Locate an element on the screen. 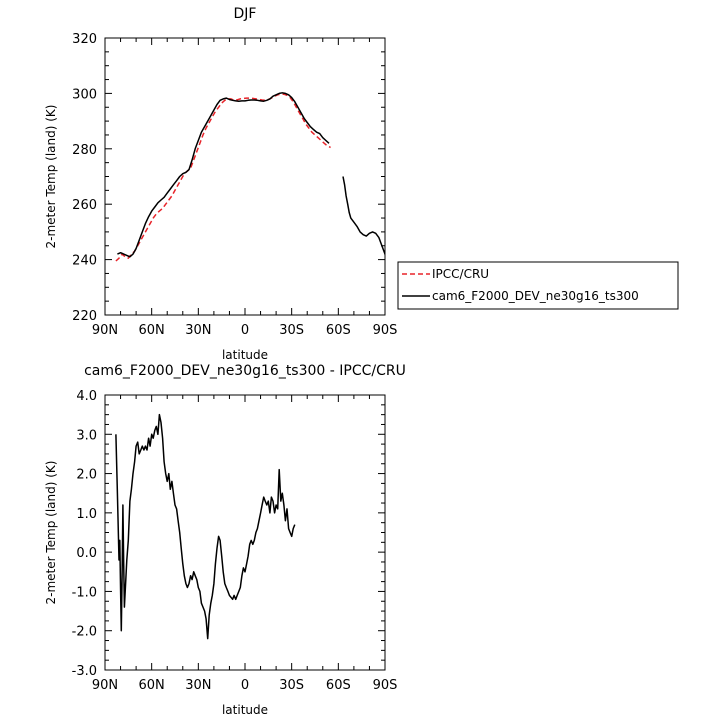  y-tick-label: -1.0 is located at coordinates (84, 592).